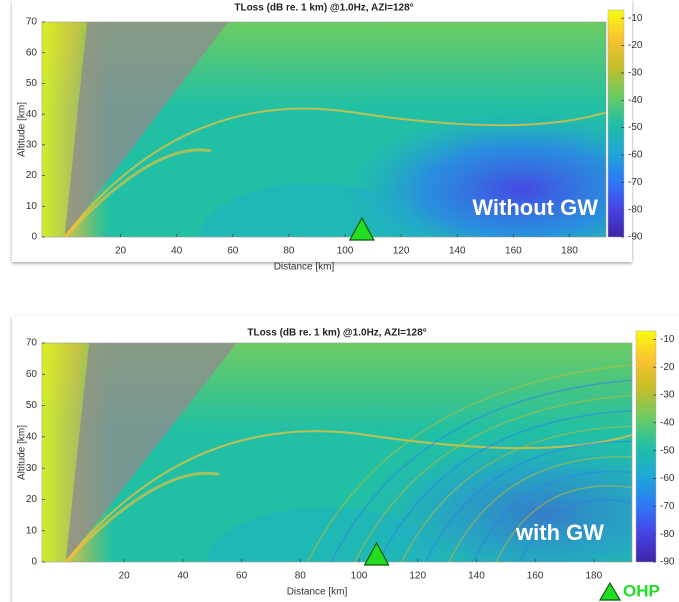  What do you see at coordinates (559, 532) in the screenshot?
I see `annotation: with GW` at bounding box center [559, 532].